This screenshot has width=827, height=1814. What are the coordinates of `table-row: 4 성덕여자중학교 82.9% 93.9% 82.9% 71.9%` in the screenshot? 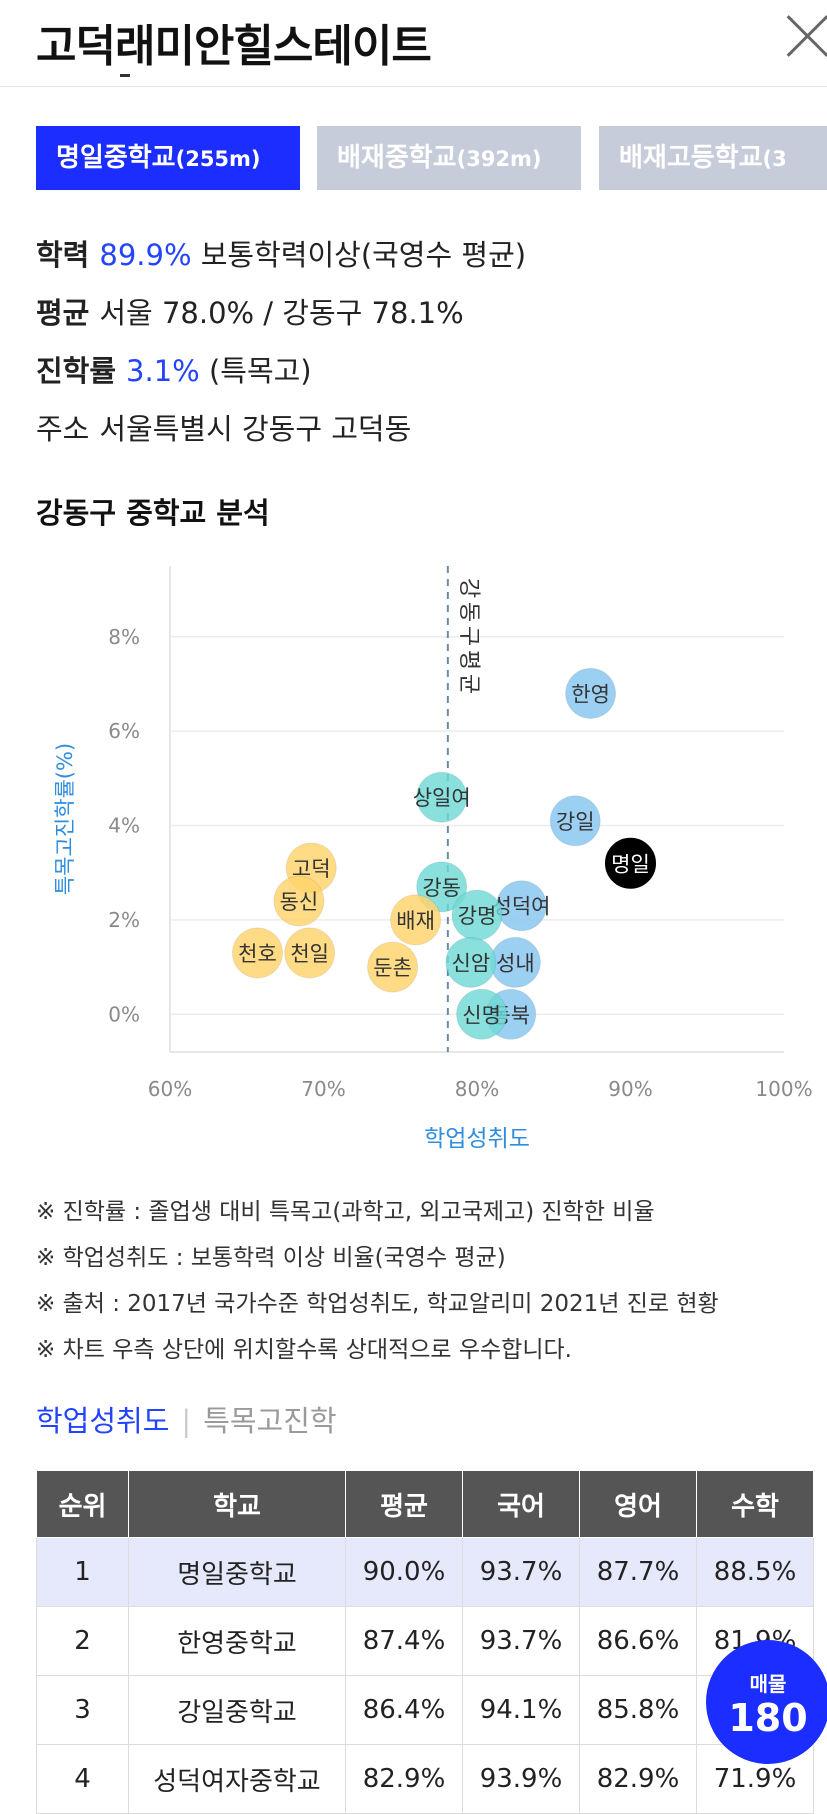 It's located at (425, 1779).